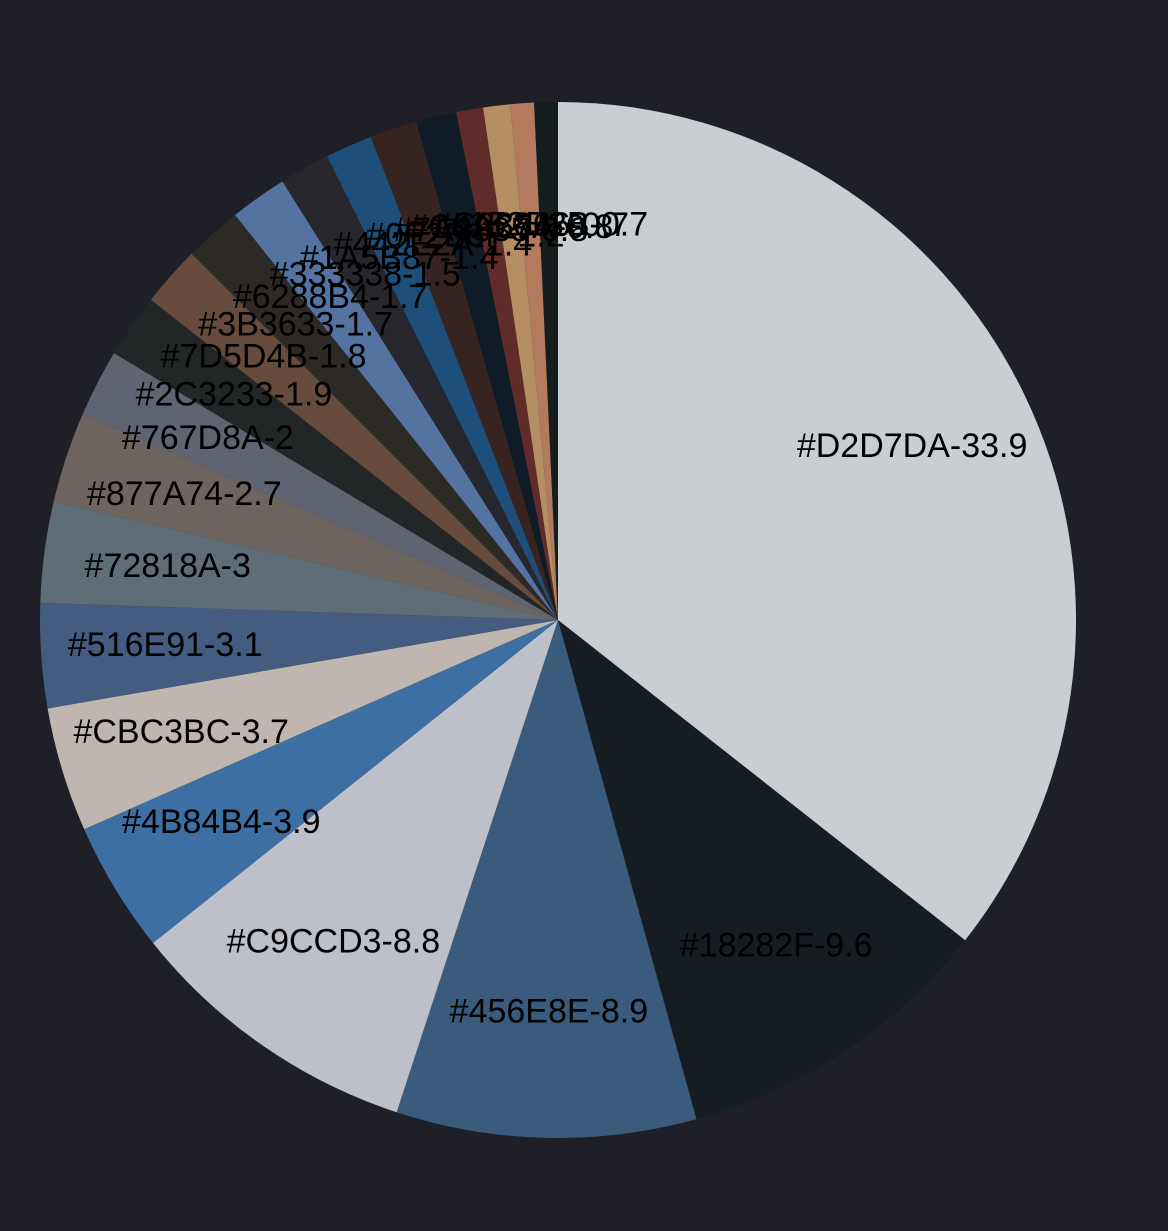 The height and width of the screenshot is (1231, 1168). I want to click on slice-label: #3B3633-1.7, so click(295, 324).